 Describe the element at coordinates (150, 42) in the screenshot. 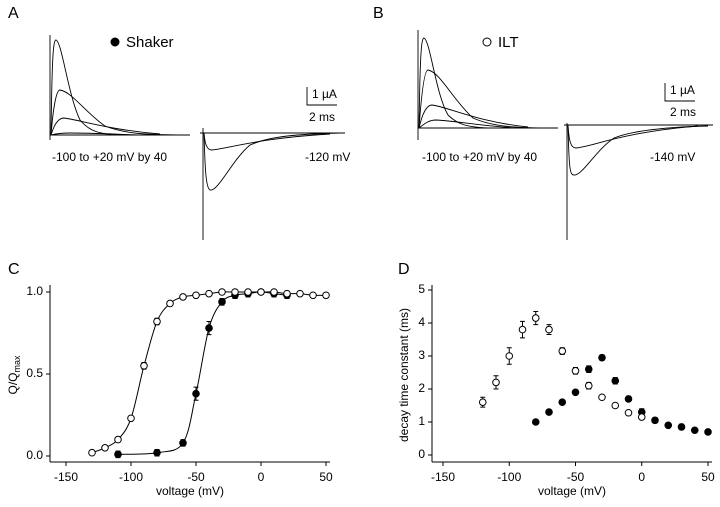

I see `legend-label: Shaker` at that location.